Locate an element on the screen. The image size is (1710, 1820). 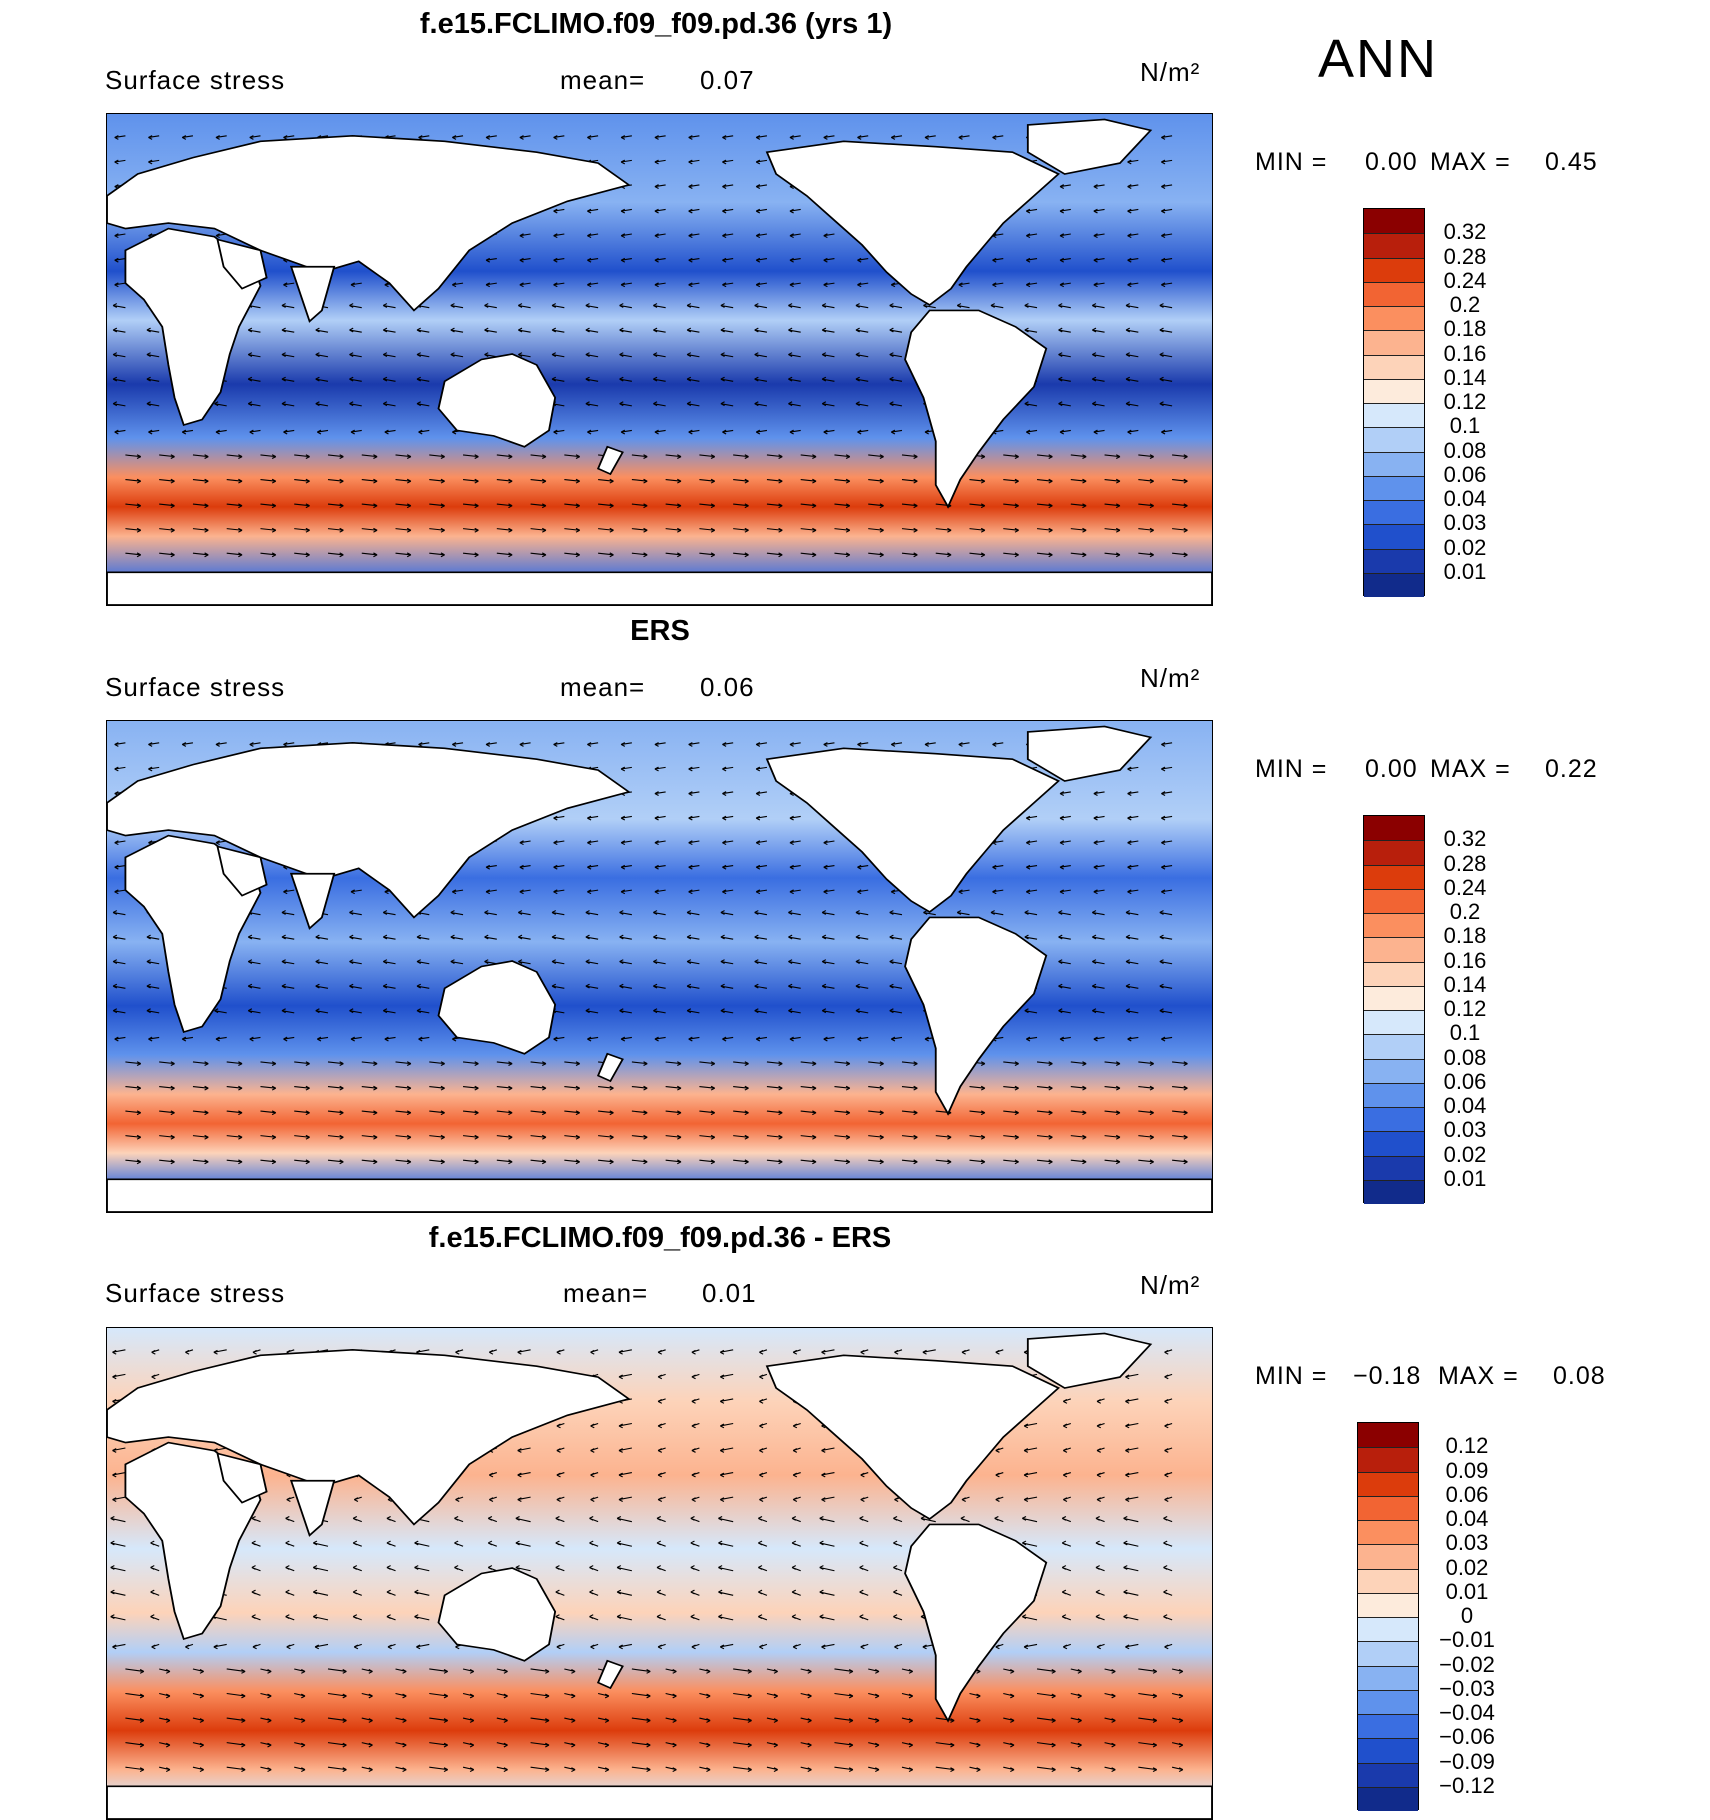
panel-3-title: f.e15.FCLIMO.f09_f09.pd.36 - ERS is located at coordinates (660, 1238).